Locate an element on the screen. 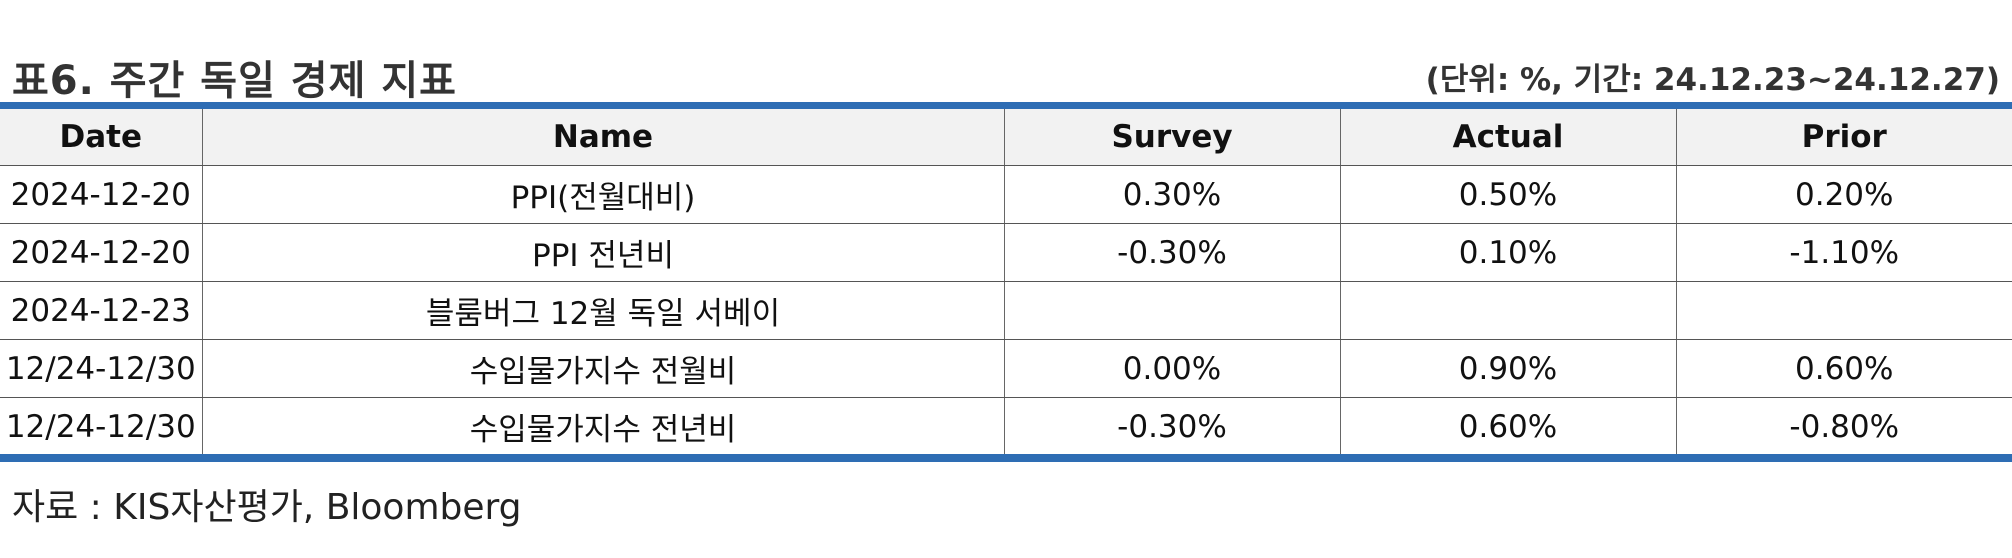 This screenshot has height=558, width=2012. cell-prior: 0.60% is located at coordinates (1843, 368).